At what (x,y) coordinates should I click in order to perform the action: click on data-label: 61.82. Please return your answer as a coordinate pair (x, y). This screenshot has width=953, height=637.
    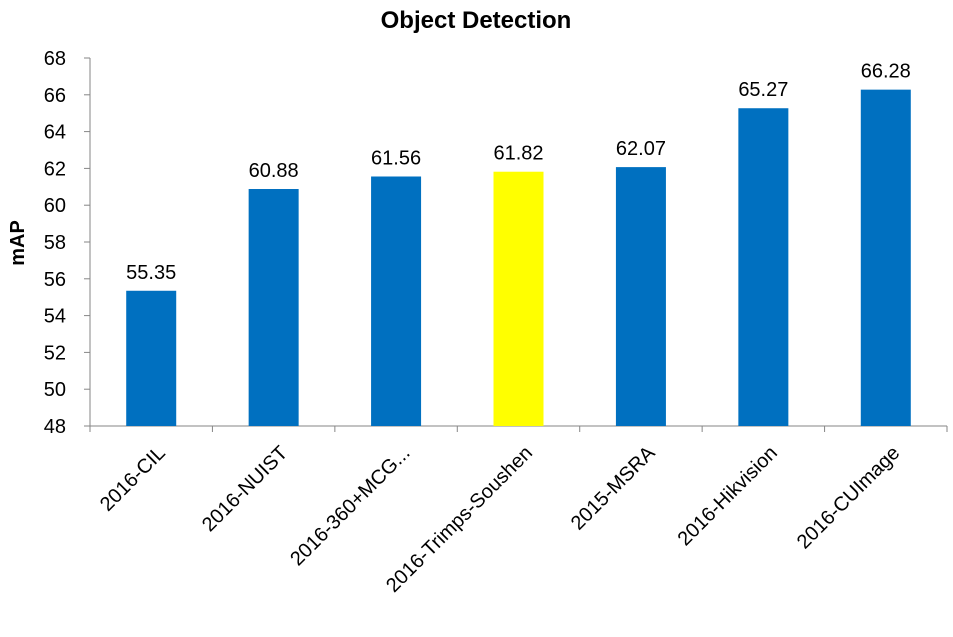
    Looking at the image, I should click on (518, 154).